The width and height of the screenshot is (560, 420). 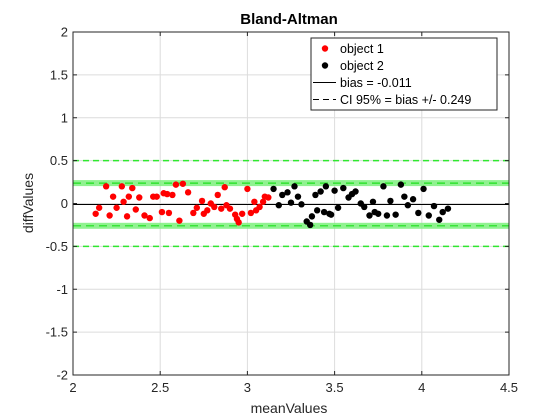 I want to click on legend-label-bias: bias = -0.011, so click(x=376, y=83).